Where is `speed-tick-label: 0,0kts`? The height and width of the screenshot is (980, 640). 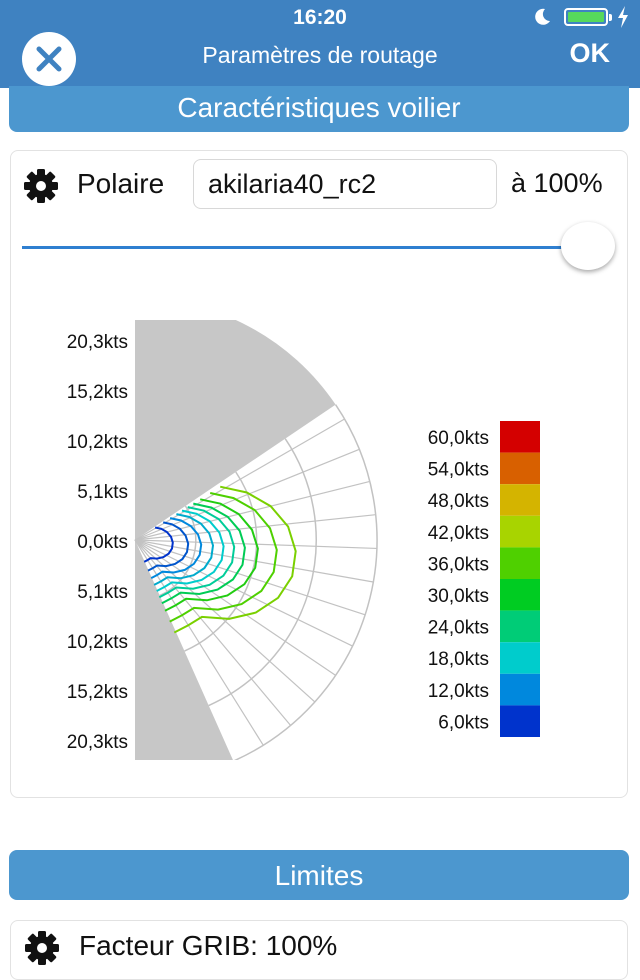 speed-tick-label: 0,0kts is located at coordinates (102, 542).